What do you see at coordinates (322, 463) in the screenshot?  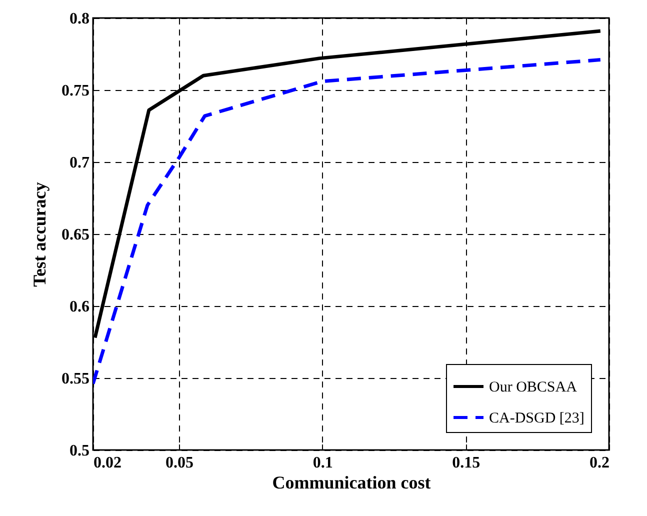 I see `x-tick-label: 0.1` at bounding box center [322, 463].